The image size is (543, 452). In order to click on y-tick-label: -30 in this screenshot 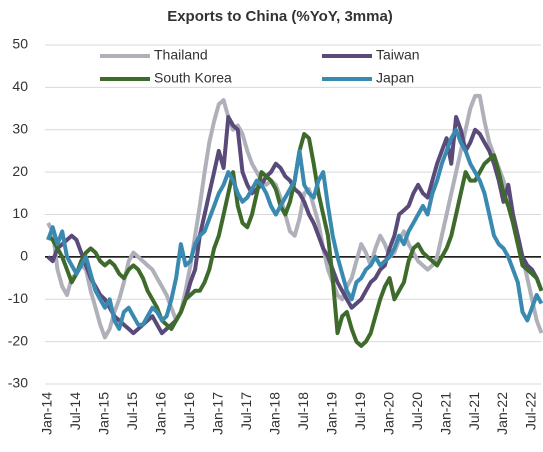, I will do `click(18, 383)`.